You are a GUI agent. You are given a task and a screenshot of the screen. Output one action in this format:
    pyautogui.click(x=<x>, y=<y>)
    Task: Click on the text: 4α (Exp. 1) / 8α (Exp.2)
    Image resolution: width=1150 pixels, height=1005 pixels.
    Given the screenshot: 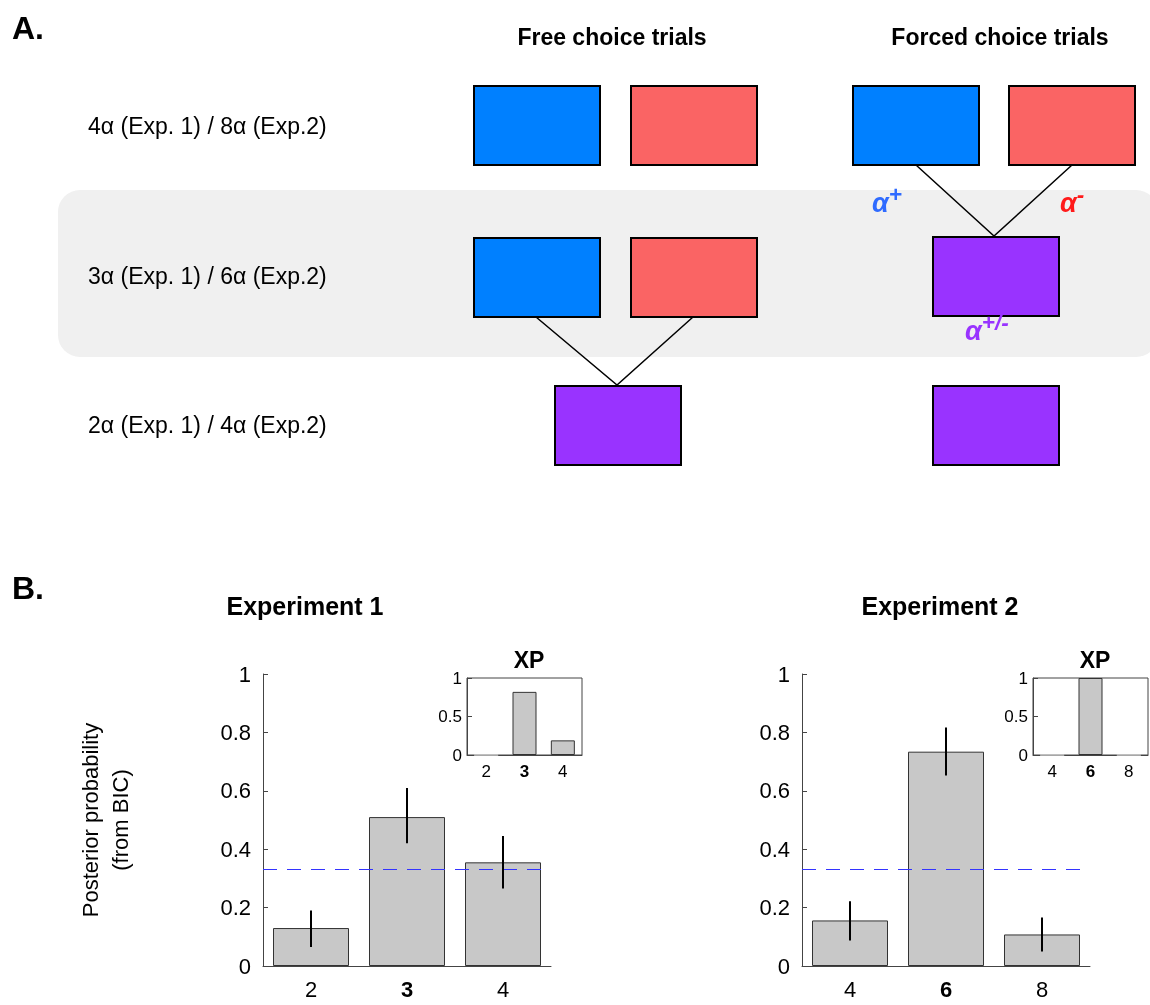 What is the action you would take?
    pyautogui.click(x=207, y=126)
    